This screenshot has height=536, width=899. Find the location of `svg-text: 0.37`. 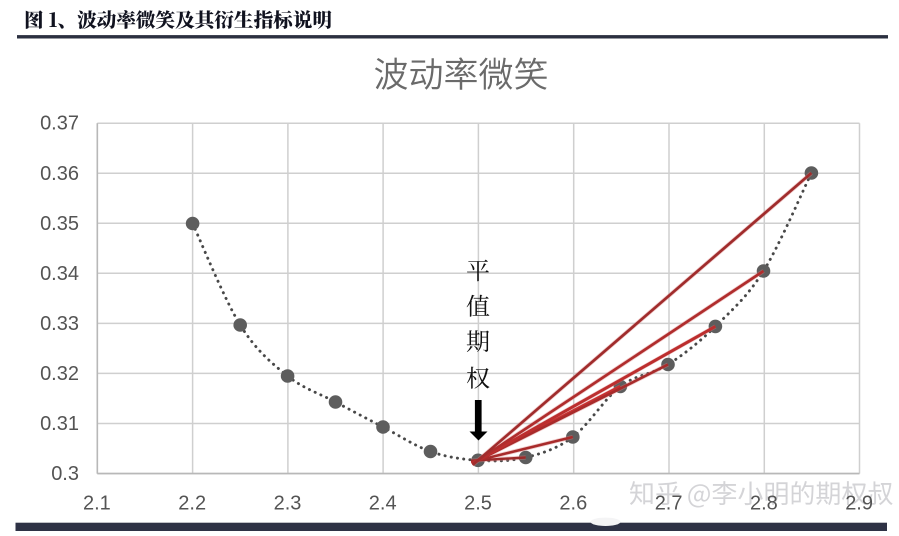

svg-text: 0.37 is located at coordinates (59, 124).